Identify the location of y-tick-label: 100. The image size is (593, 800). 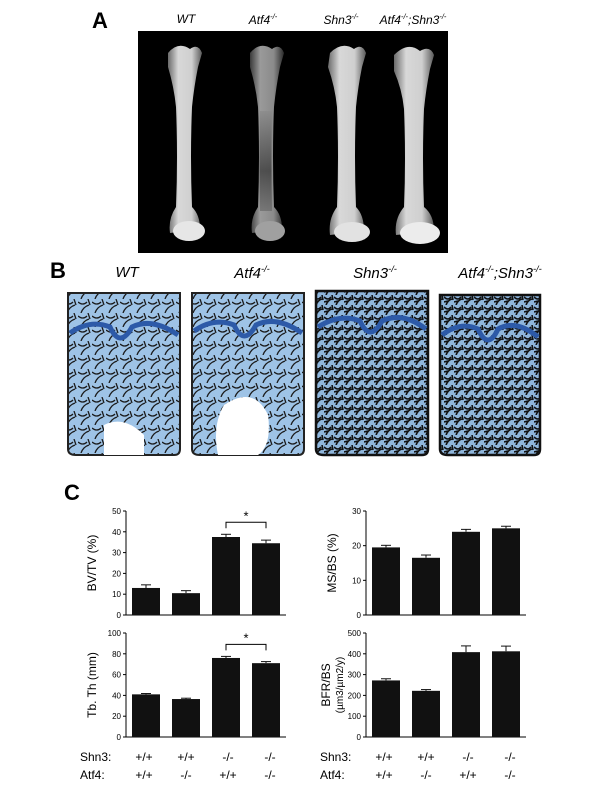
(355, 716).